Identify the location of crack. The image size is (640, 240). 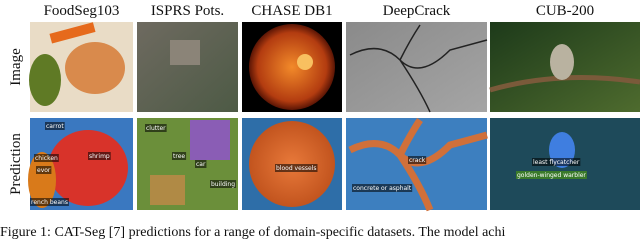
(418, 68).